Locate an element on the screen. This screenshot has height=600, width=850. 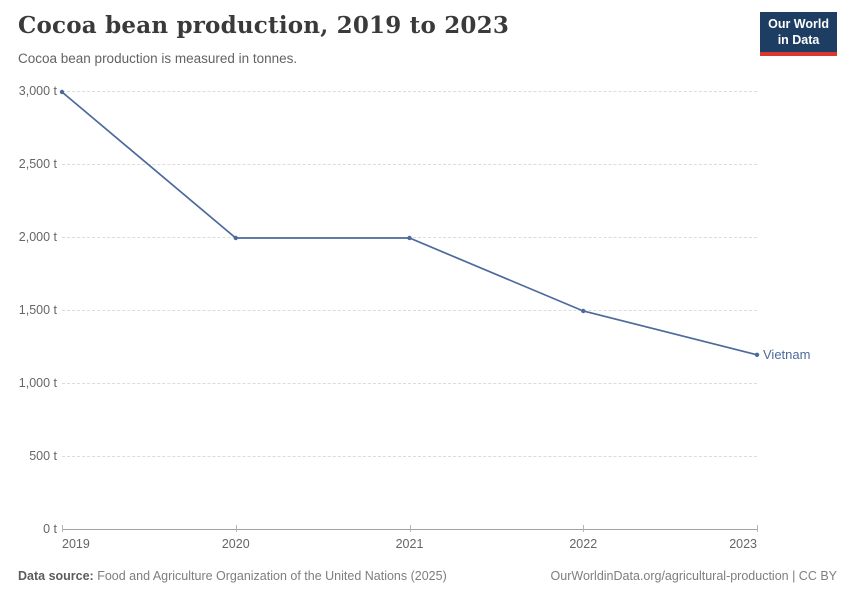
series-label: Vietnam is located at coordinates (787, 354).